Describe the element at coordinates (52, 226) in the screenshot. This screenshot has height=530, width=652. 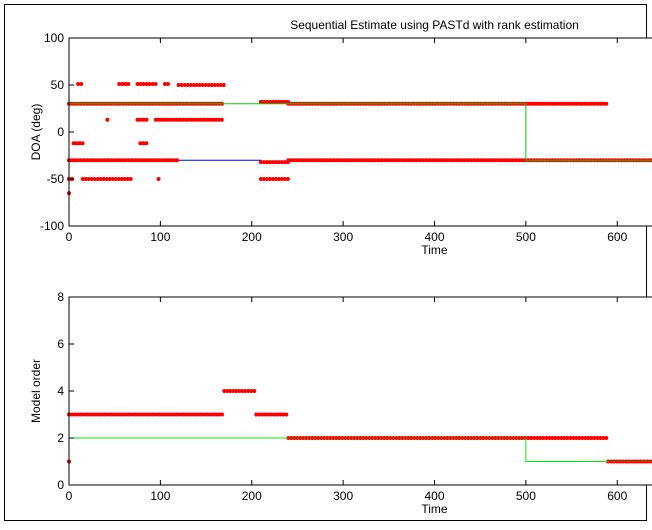
I see `y-tick-label: -100` at that location.